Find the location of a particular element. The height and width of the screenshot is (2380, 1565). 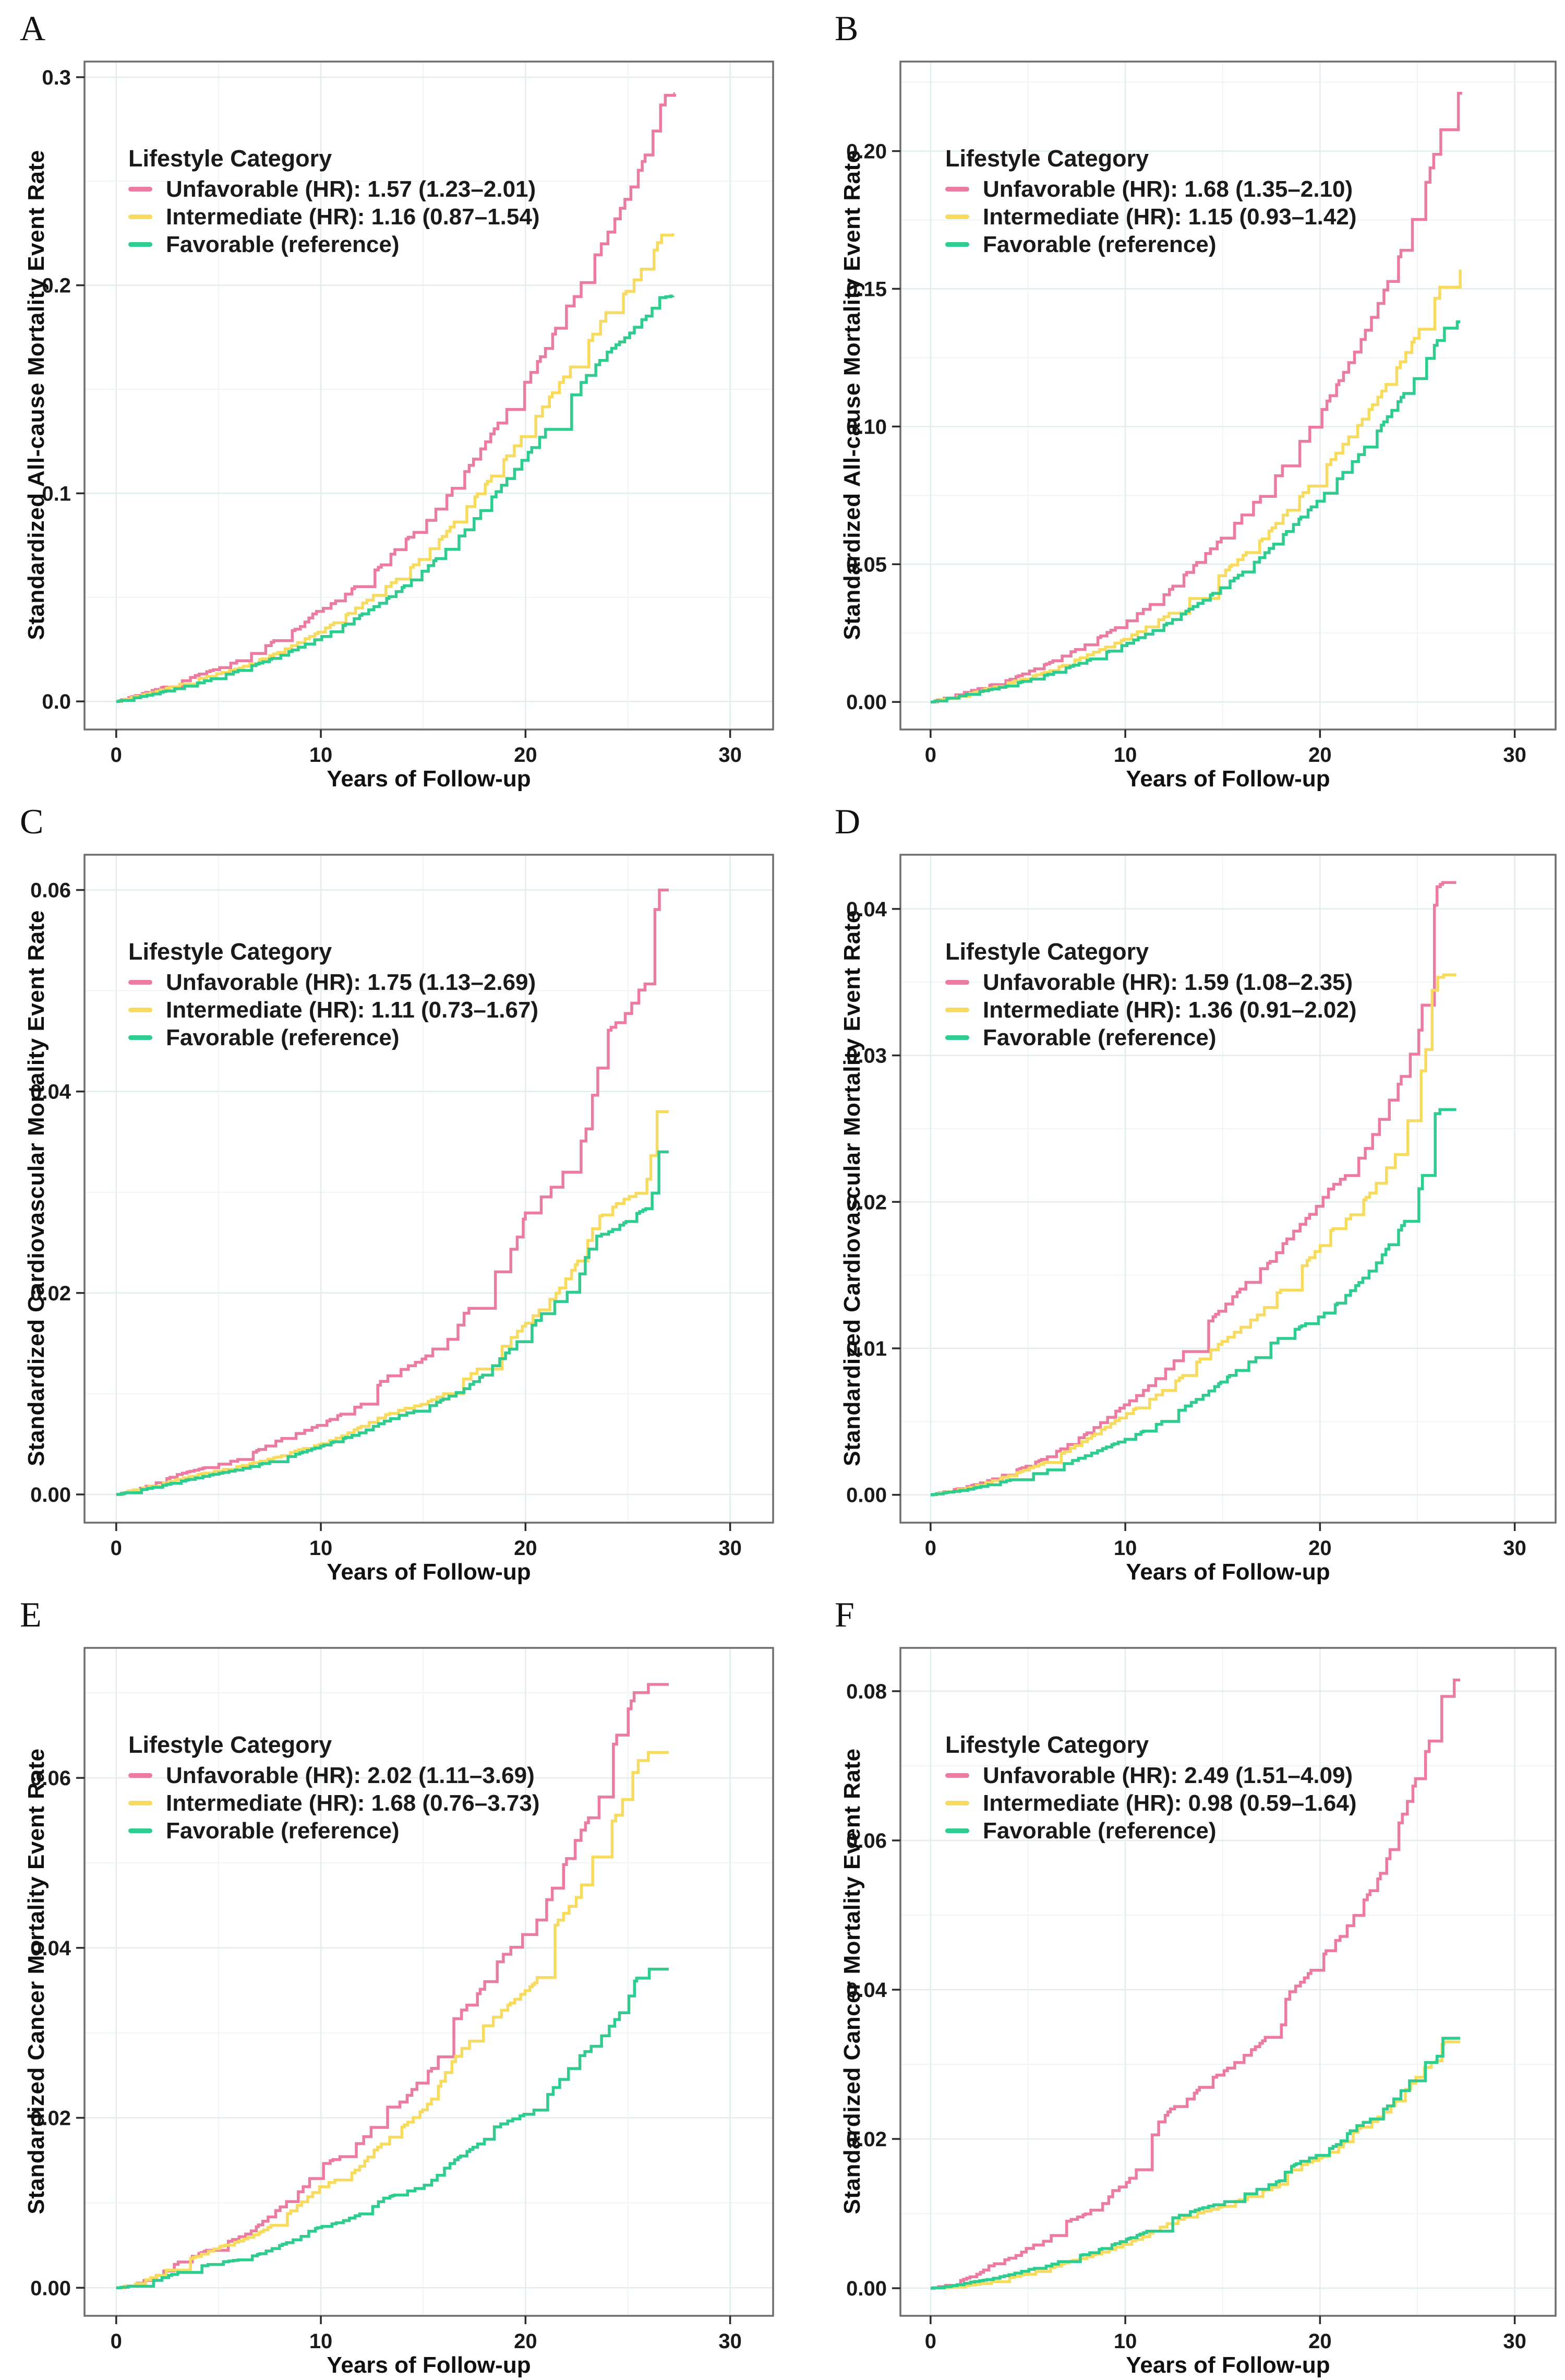

km-plot: 0 10 20 30 0.00 0.01 0.02 0.03 0.04 is located at coordinates (1201, 1207).